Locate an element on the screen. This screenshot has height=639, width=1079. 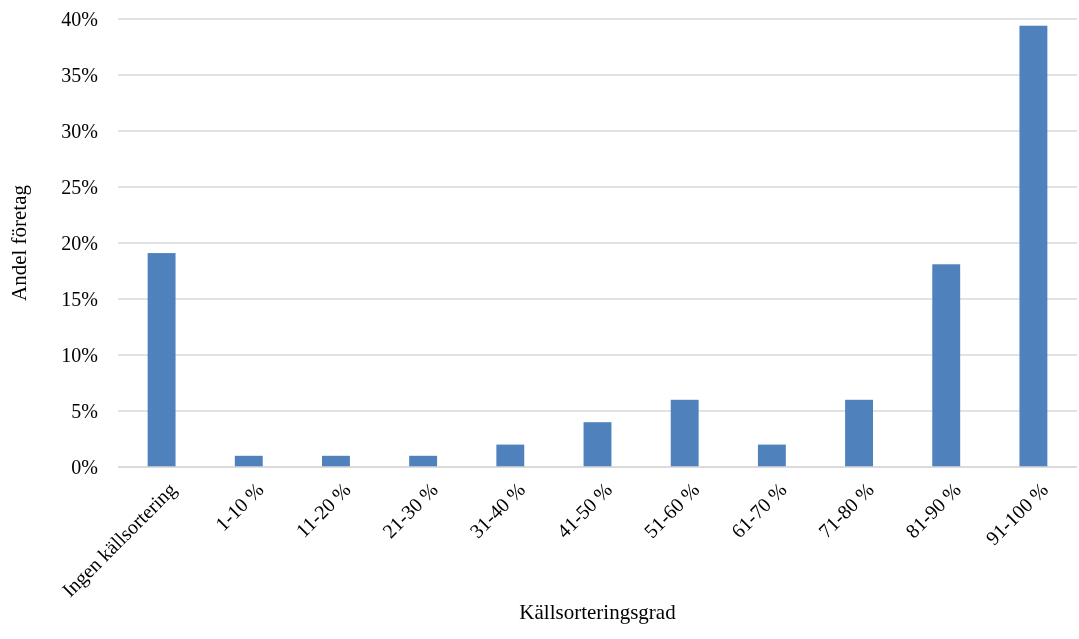
y-tick-label: 25% is located at coordinates (79, 187).